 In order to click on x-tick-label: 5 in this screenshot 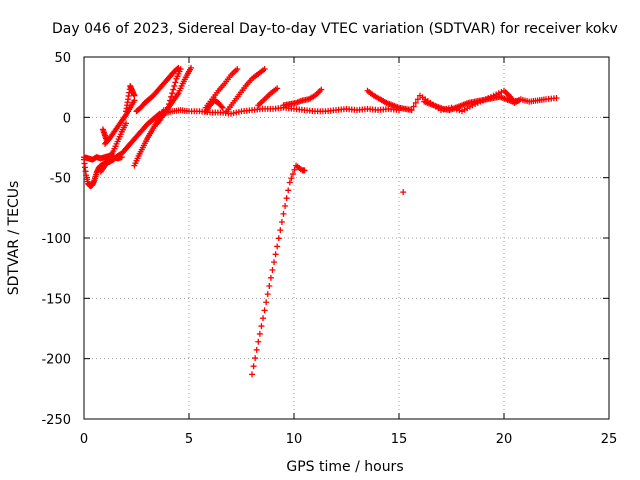, I will do `click(189, 439)`.